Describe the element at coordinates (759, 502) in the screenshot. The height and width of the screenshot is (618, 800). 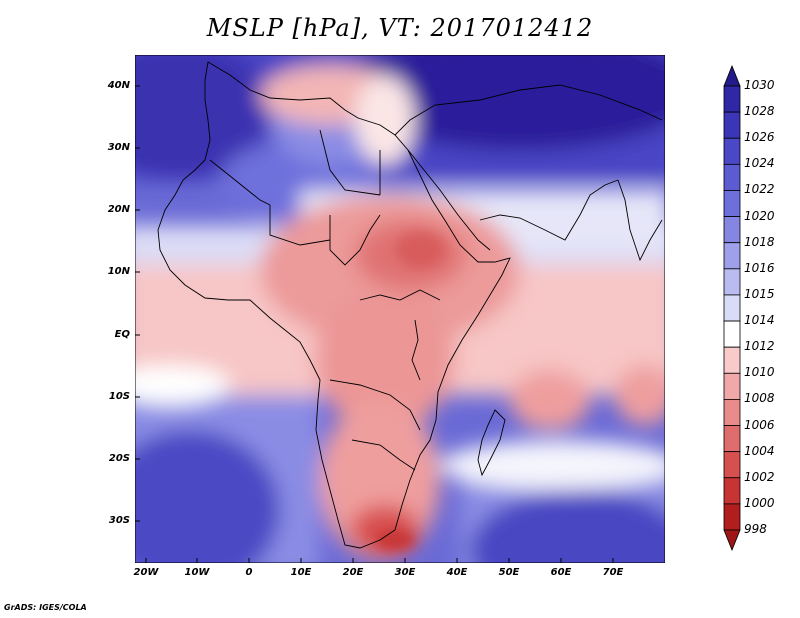
I see `colorbar-label: 1000` at that location.